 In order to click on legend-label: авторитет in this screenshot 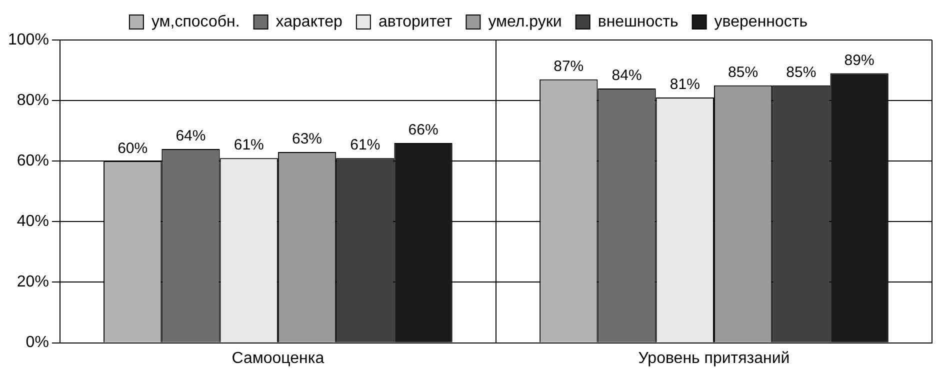, I will do `click(415, 21)`.